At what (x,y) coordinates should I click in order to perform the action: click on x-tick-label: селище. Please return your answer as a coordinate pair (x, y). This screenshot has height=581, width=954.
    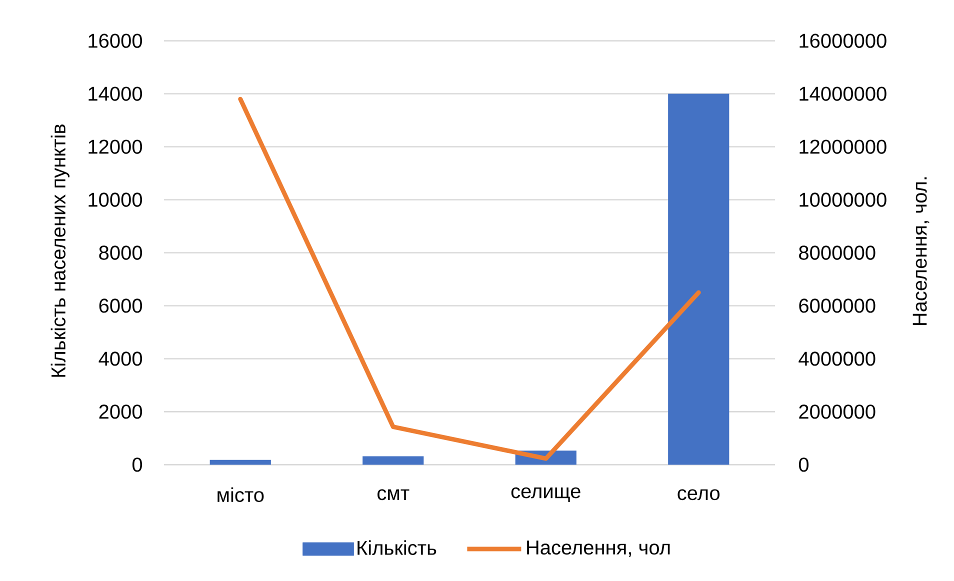
    Looking at the image, I should click on (545, 494).